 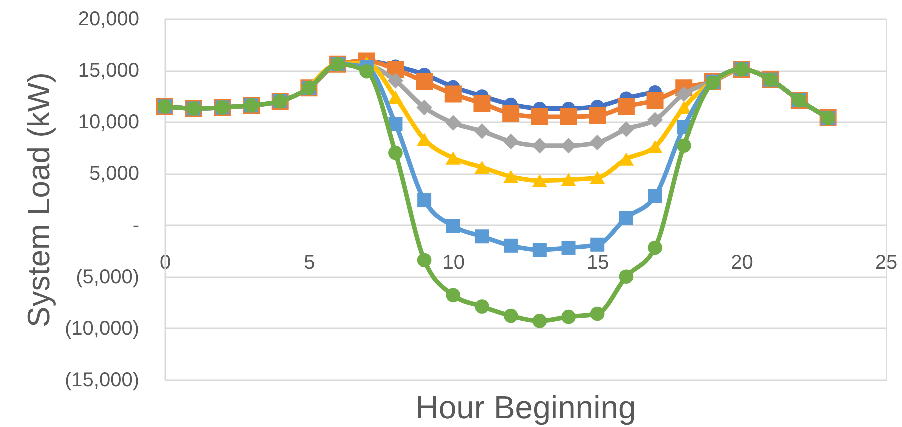 I want to click on x-tick-label: 20, so click(x=742, y=263).